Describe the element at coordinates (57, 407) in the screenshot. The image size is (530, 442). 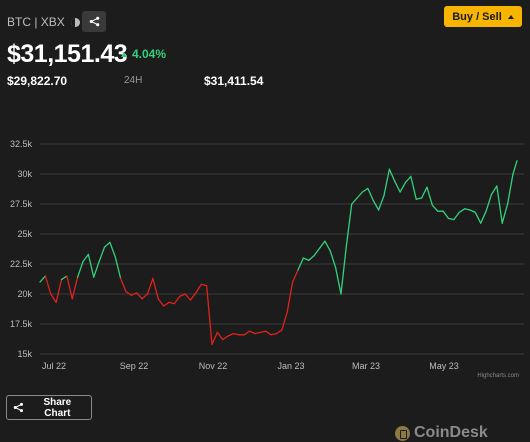
I see `share-chart-label: Share Chart` at that location.